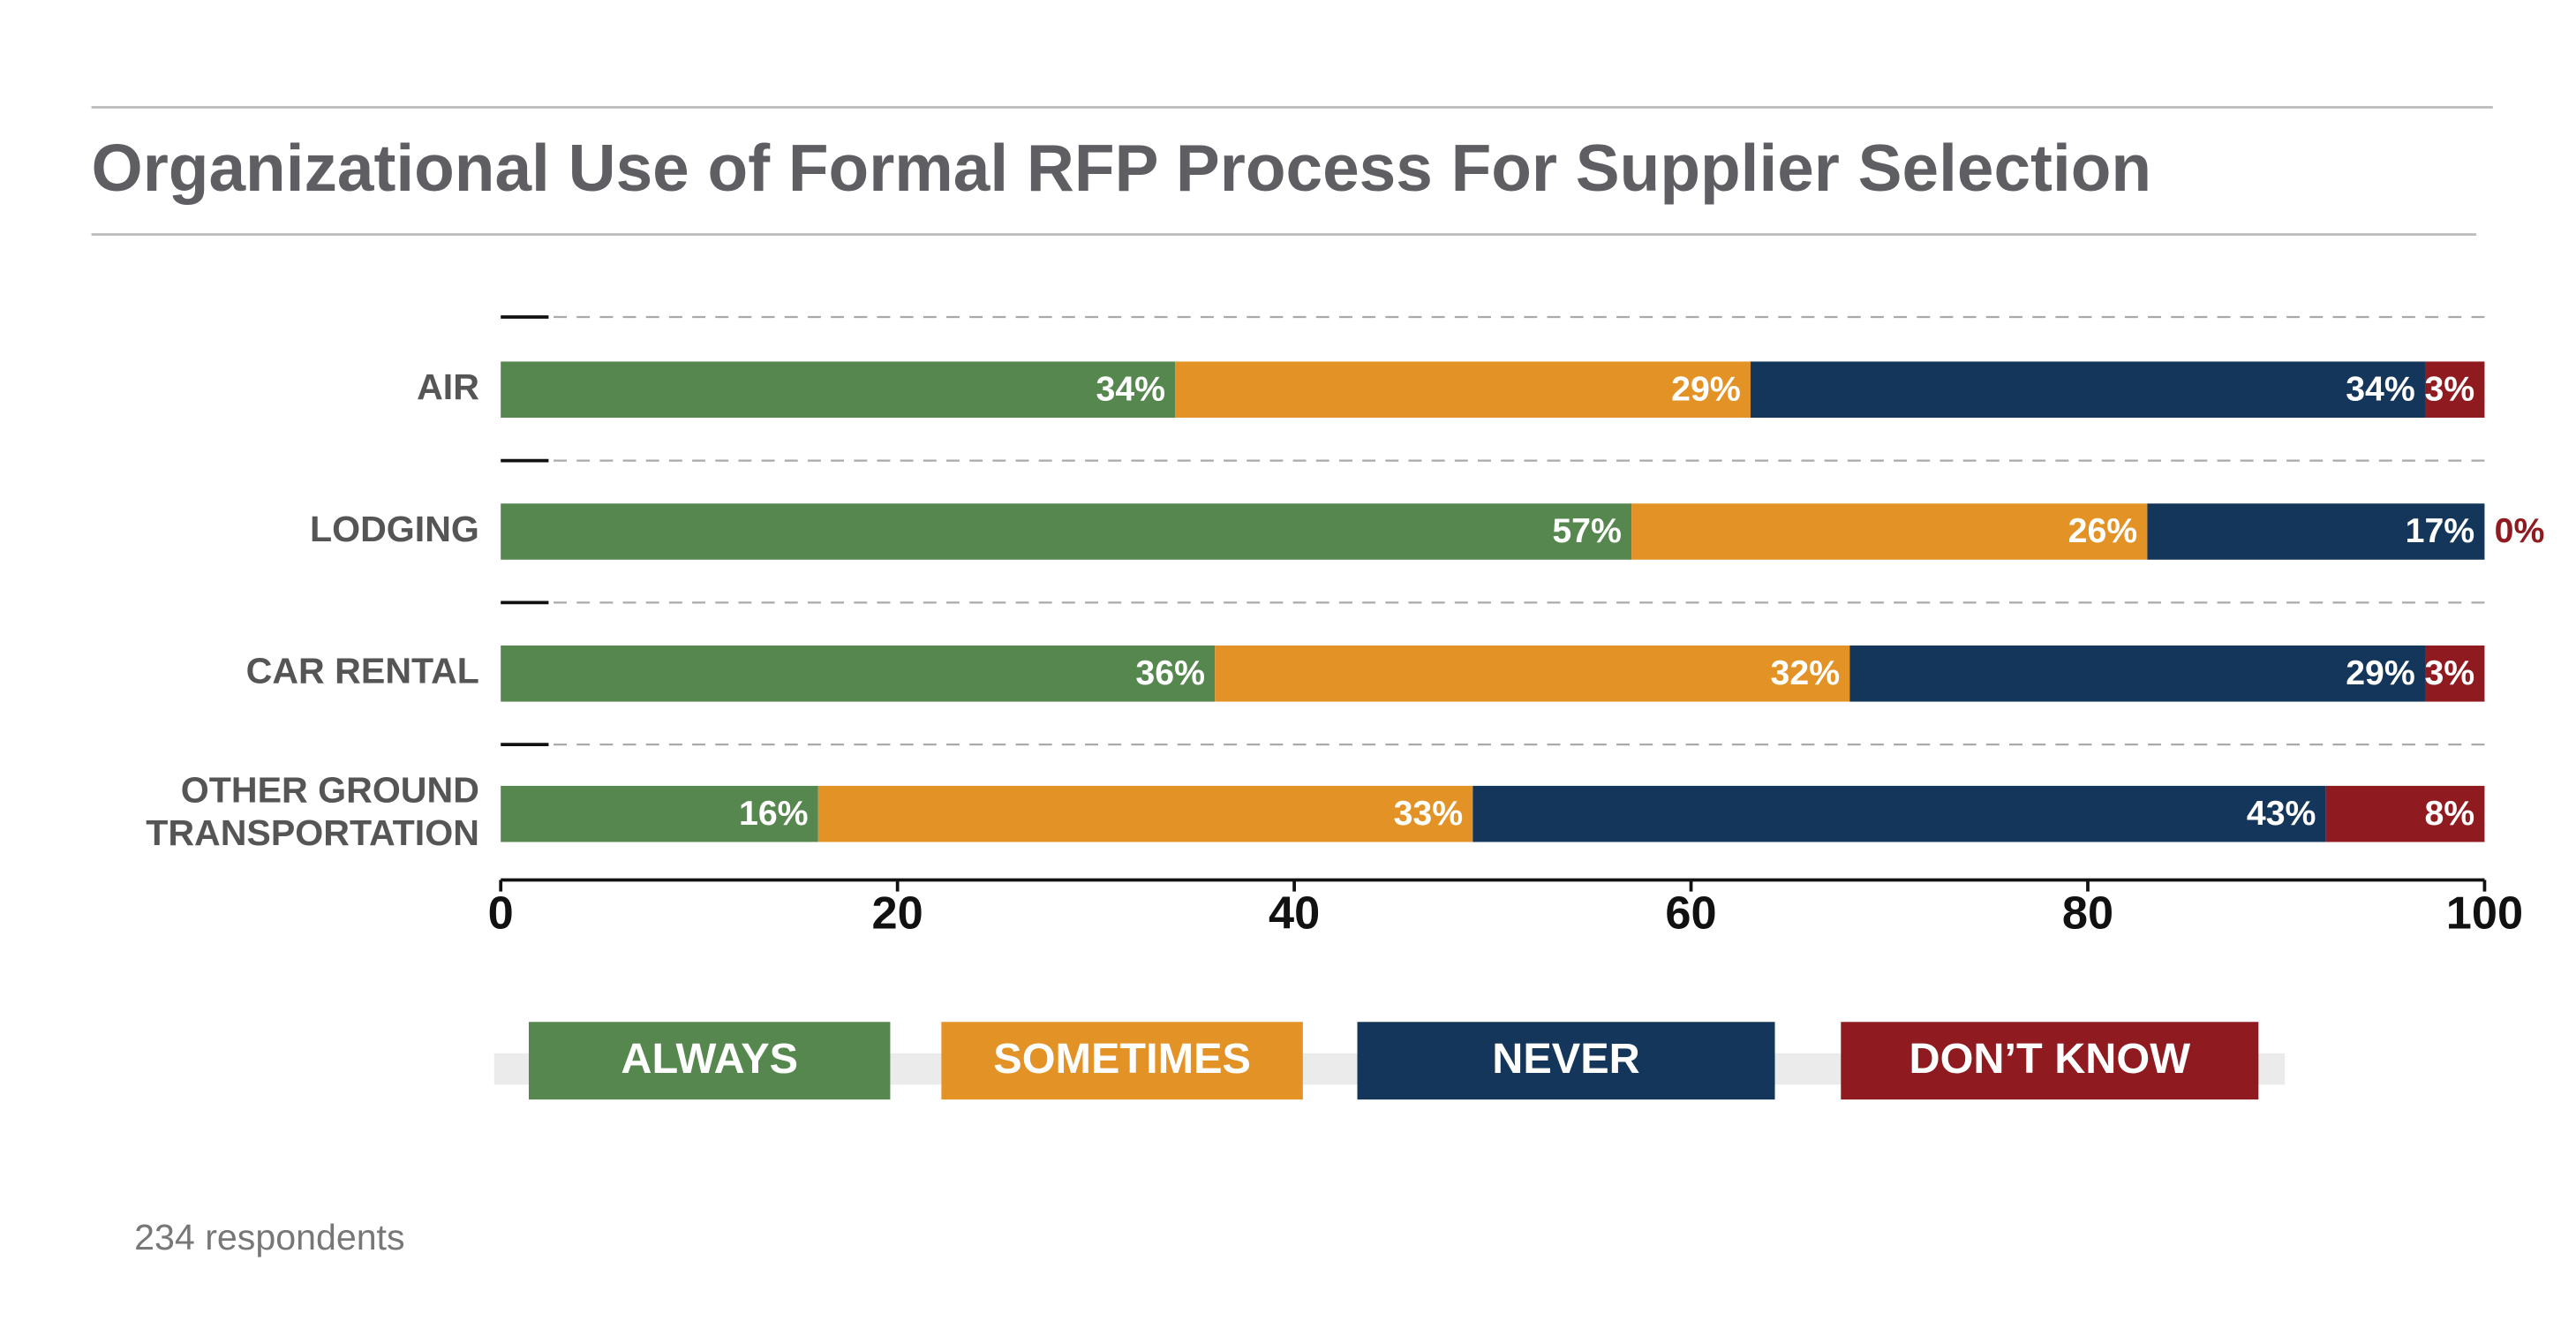  I want to click on legend-label: DON’T KNOW, so click(2050, 1059).